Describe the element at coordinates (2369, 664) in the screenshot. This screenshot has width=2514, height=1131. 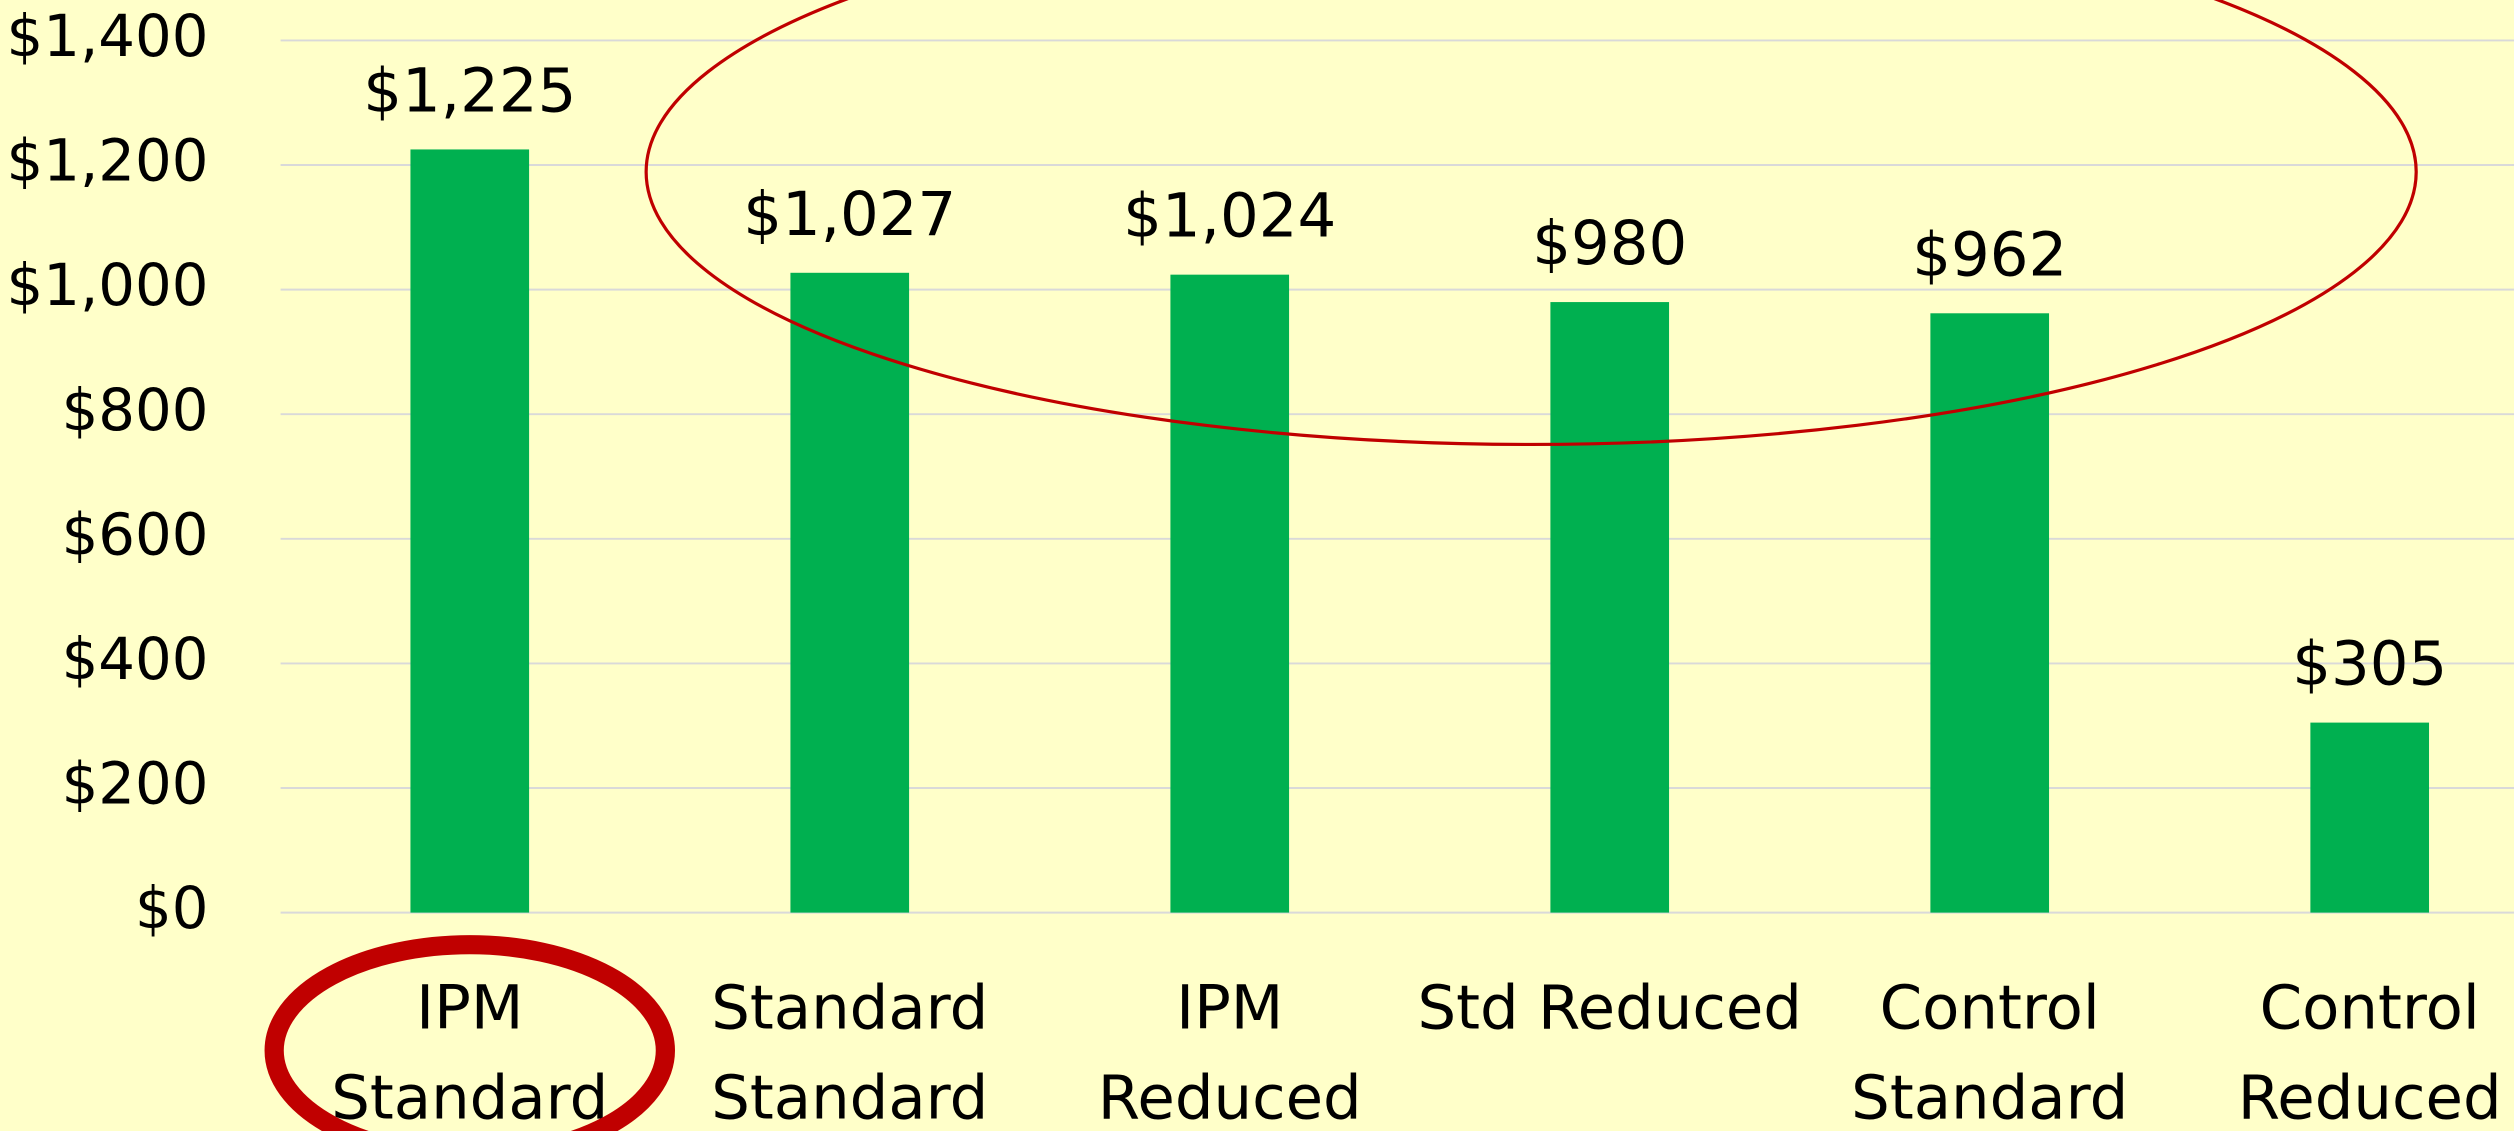
I see `data-label: $305` at that location.